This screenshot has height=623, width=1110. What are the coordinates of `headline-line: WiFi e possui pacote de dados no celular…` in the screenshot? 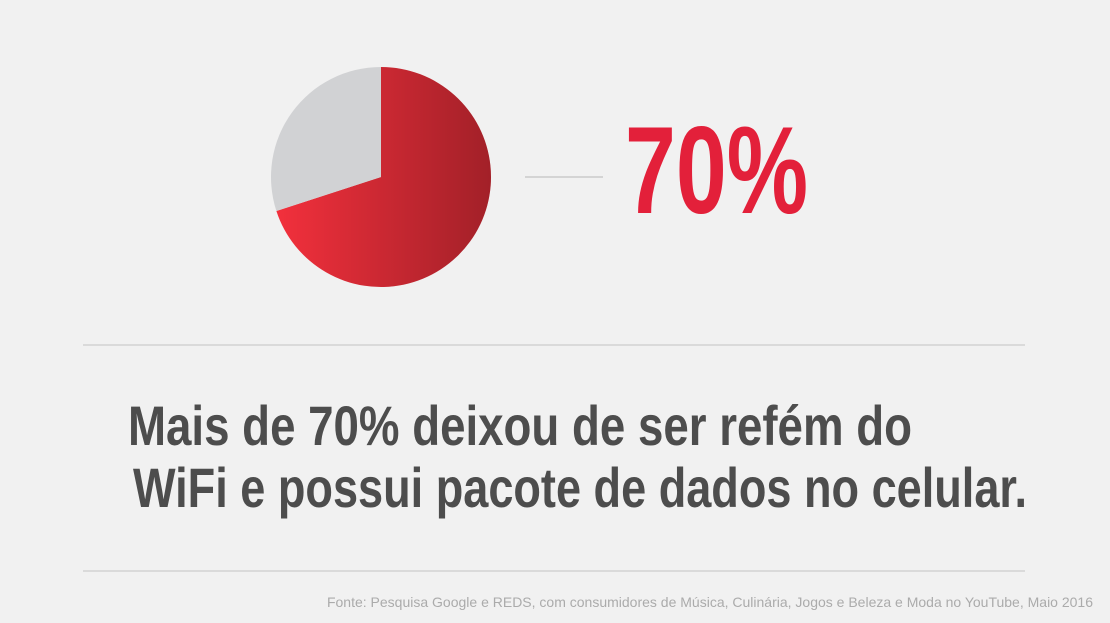 It's located at (580, 487).